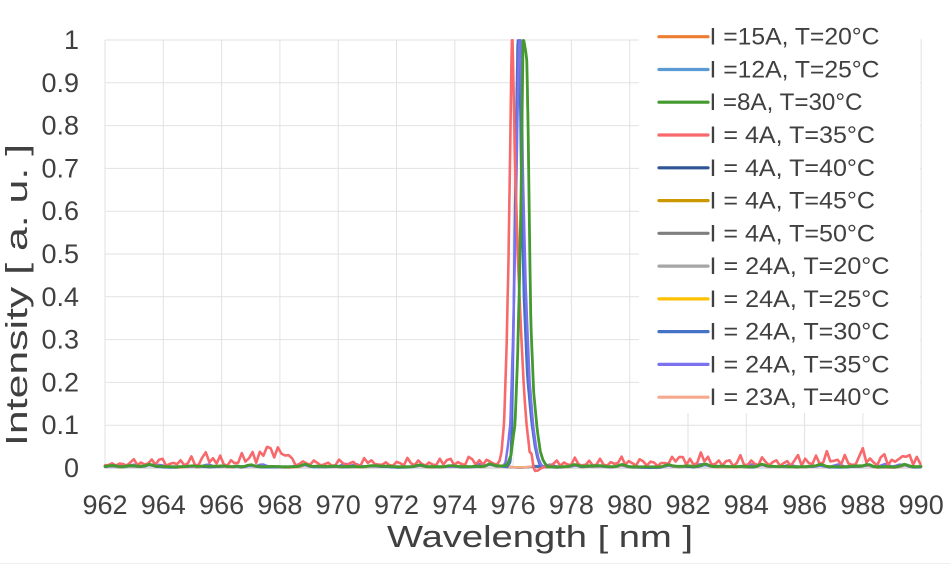 Image resolution: width=950 pixels, height=575 pixels. Describe the element at coordinates (513, 505) in the screenshot. I see `svg-text: 976` at that location.